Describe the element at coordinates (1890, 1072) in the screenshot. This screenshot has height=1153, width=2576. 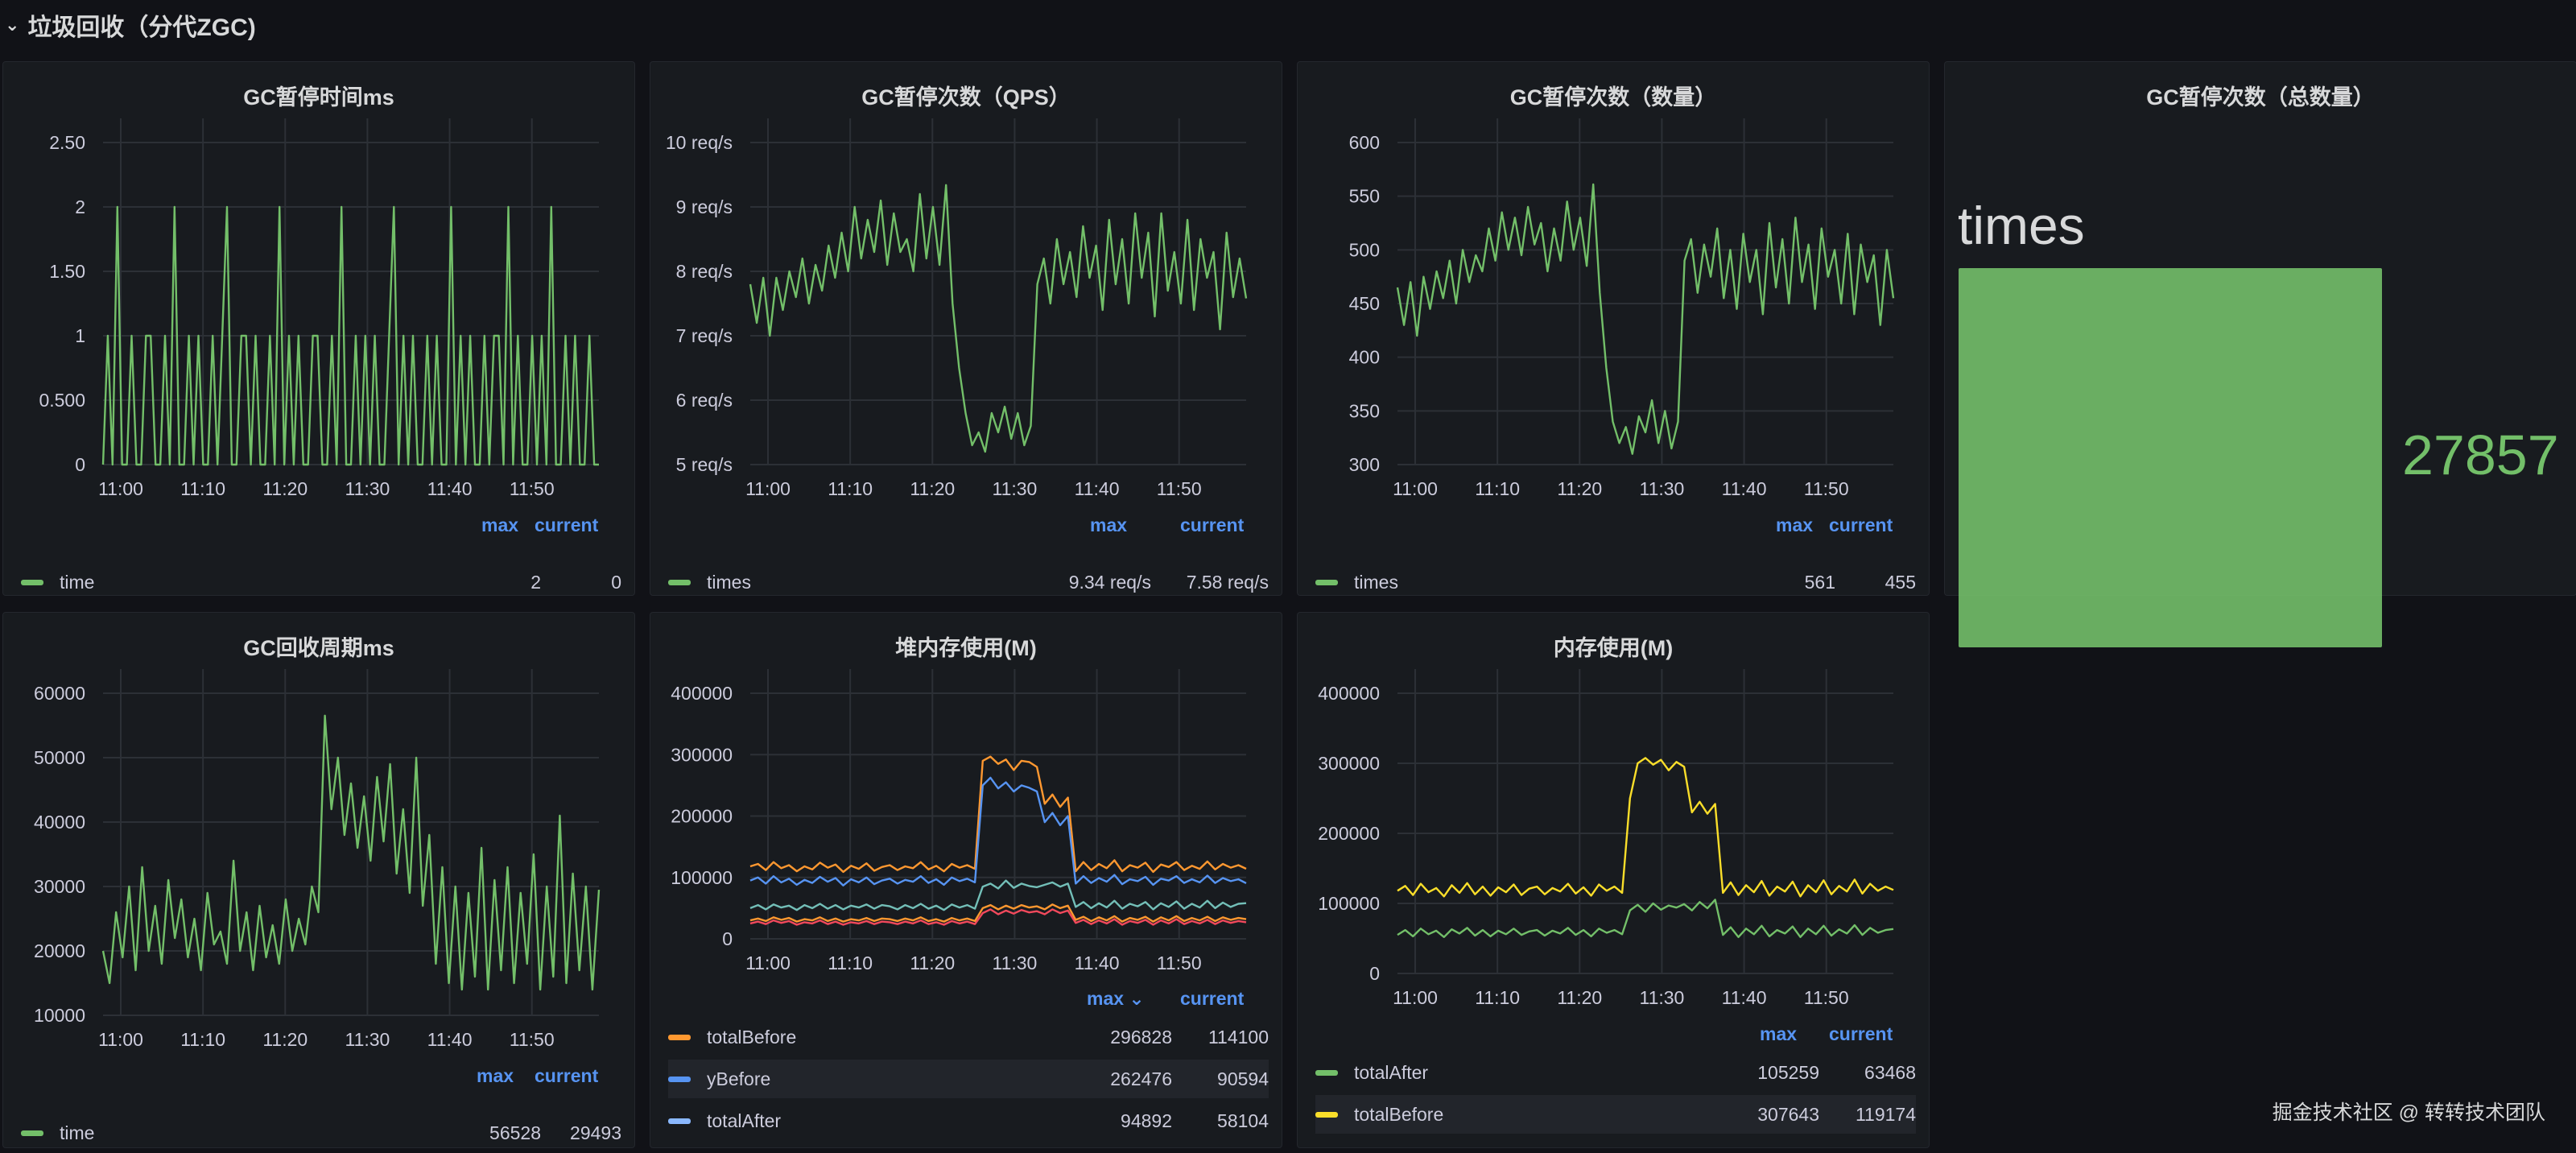
I see `legend-current: 63468` at that location.